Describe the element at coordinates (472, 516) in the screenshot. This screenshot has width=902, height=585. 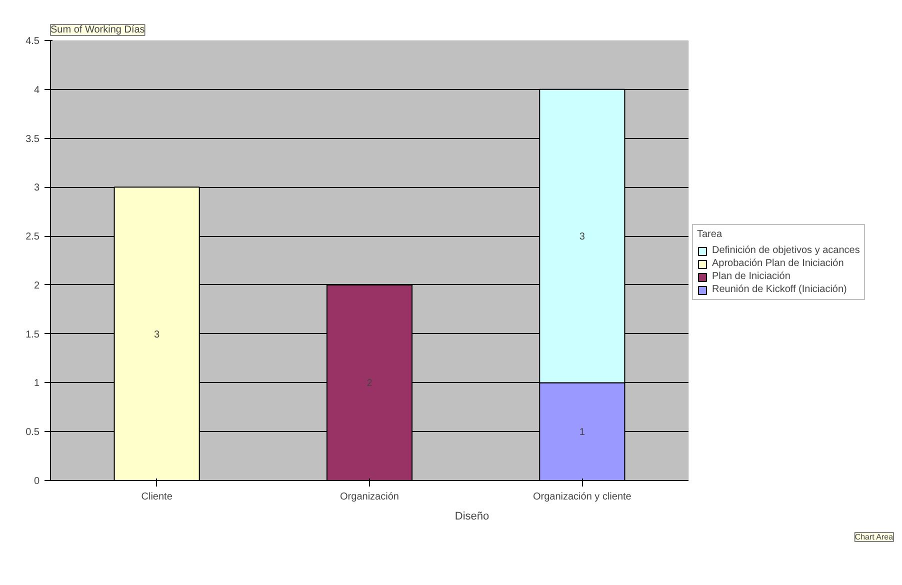
I see `x-axis-title: Diseño` at that location.